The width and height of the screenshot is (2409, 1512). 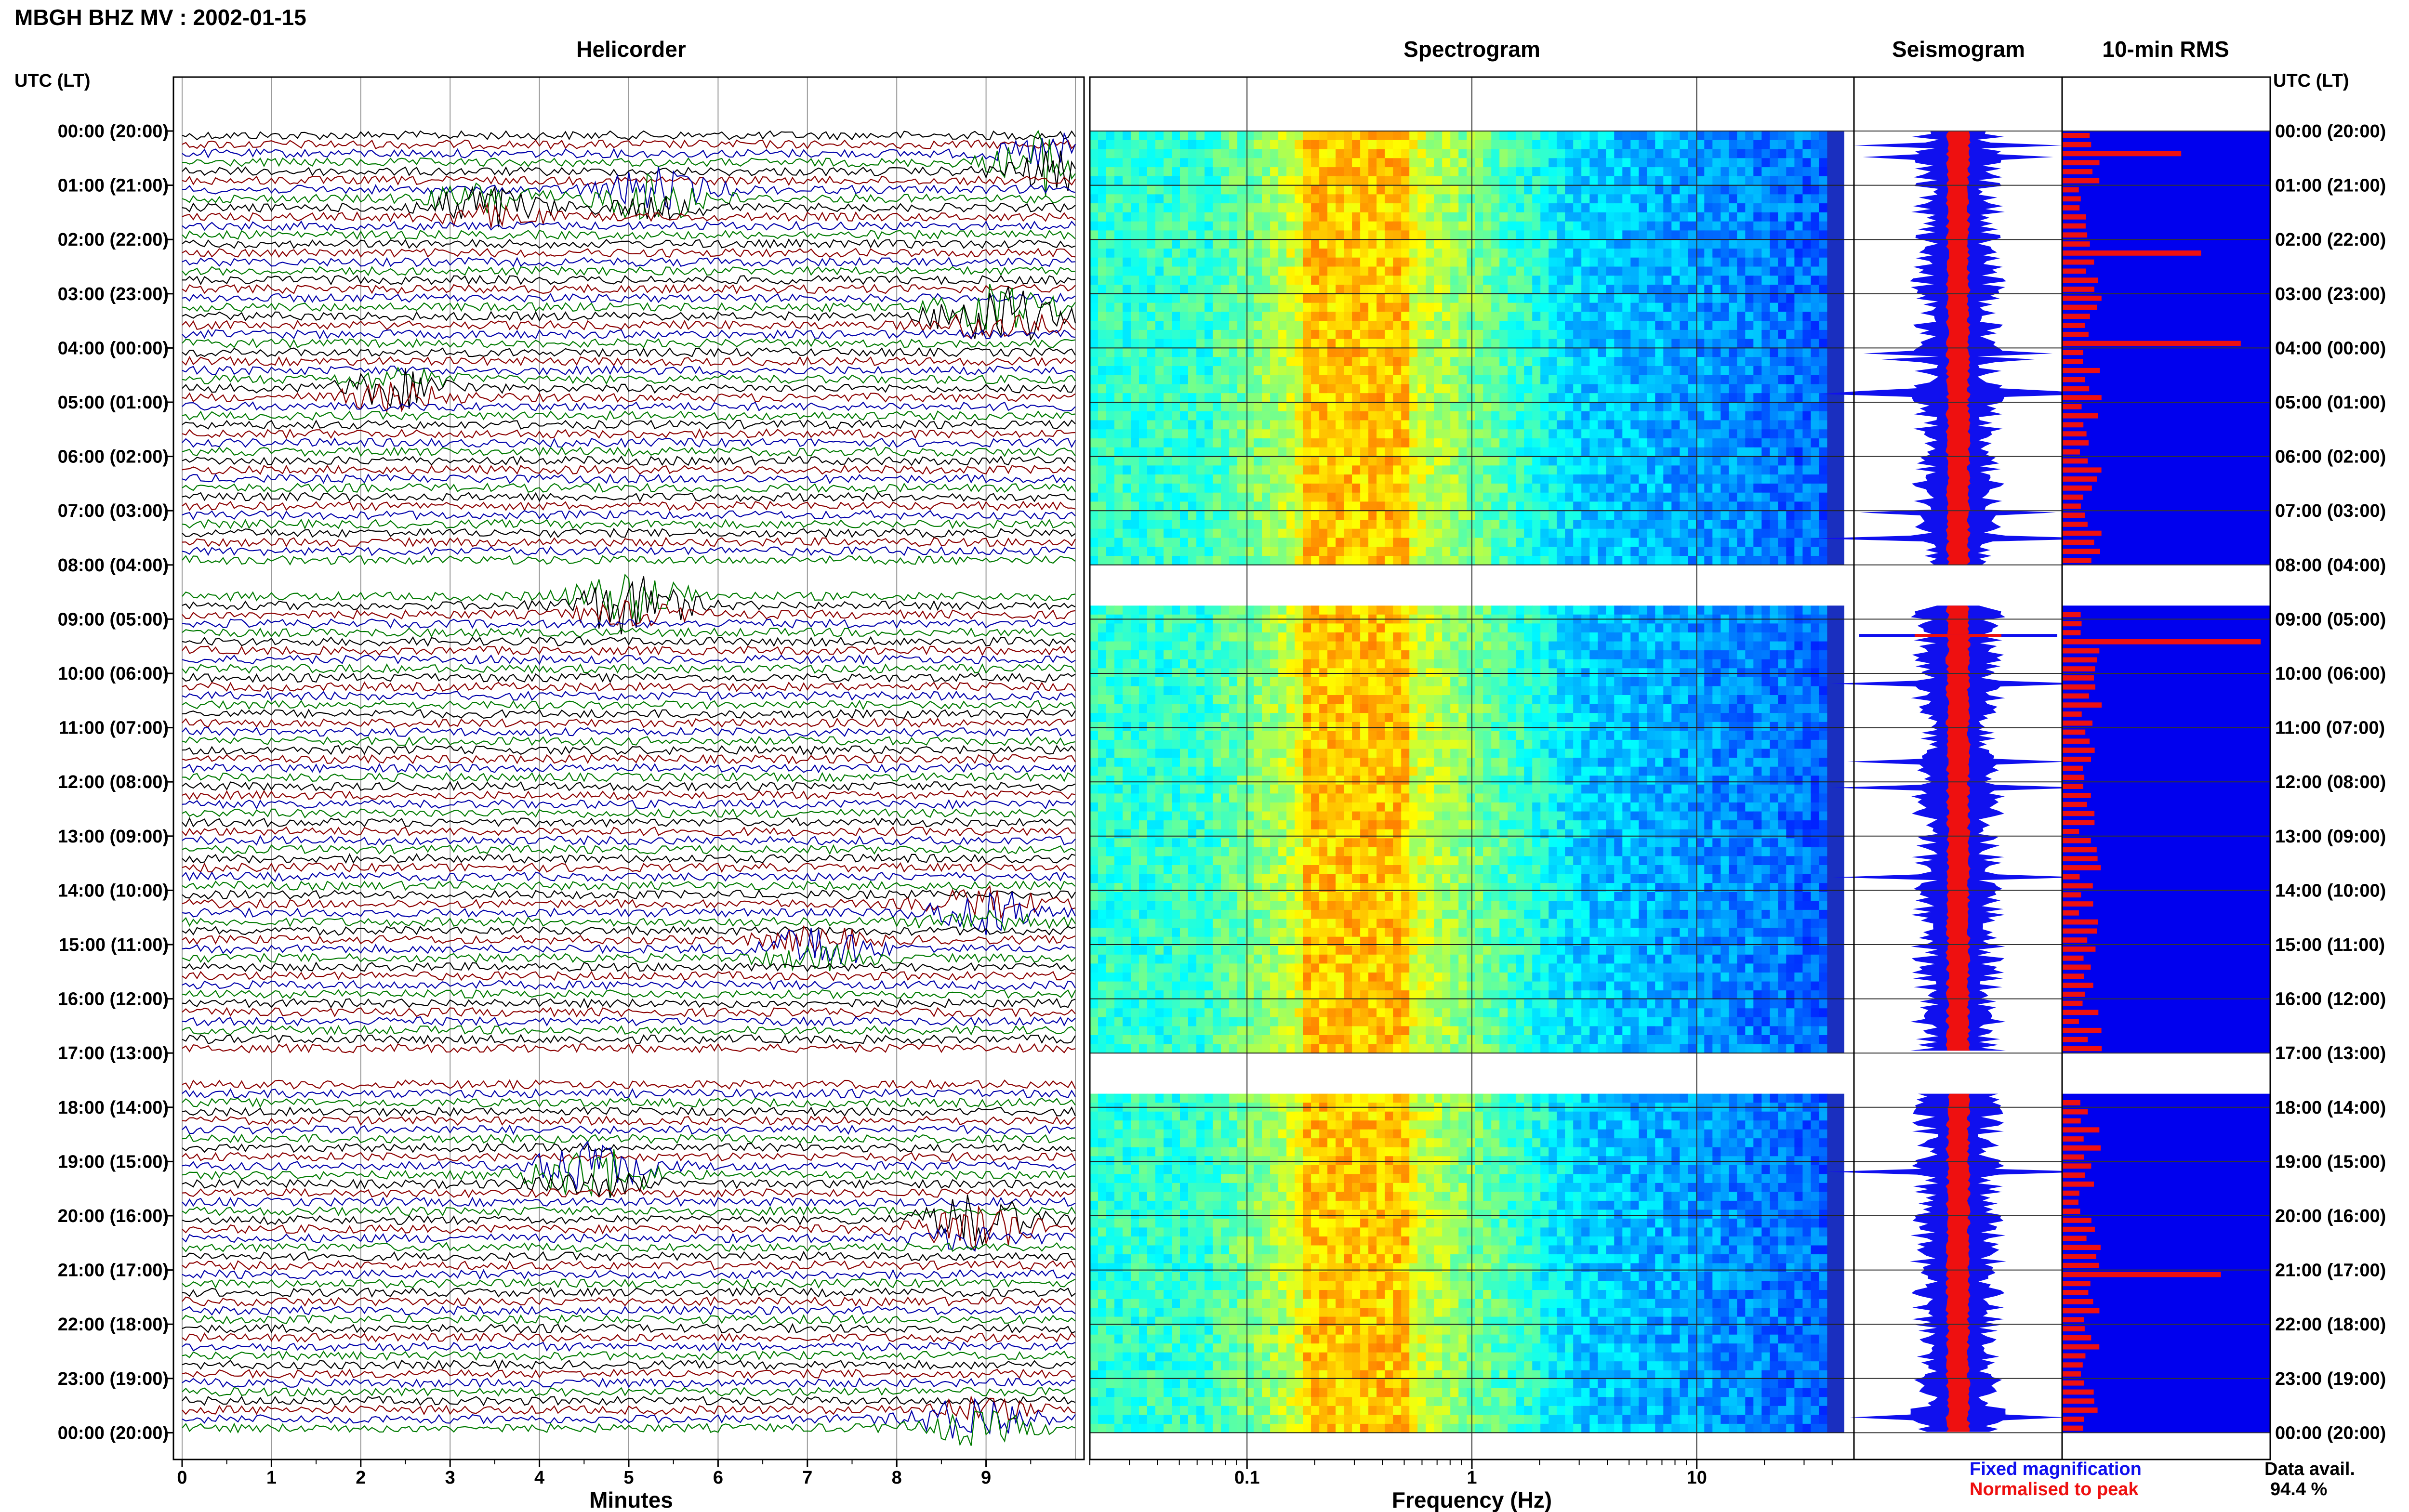 What do you see at coordinates (1461, 1473) in the screenshot?
I see `spectrogram-x-axis: 0.1 1 10` at bounding box center [1461, 1473].